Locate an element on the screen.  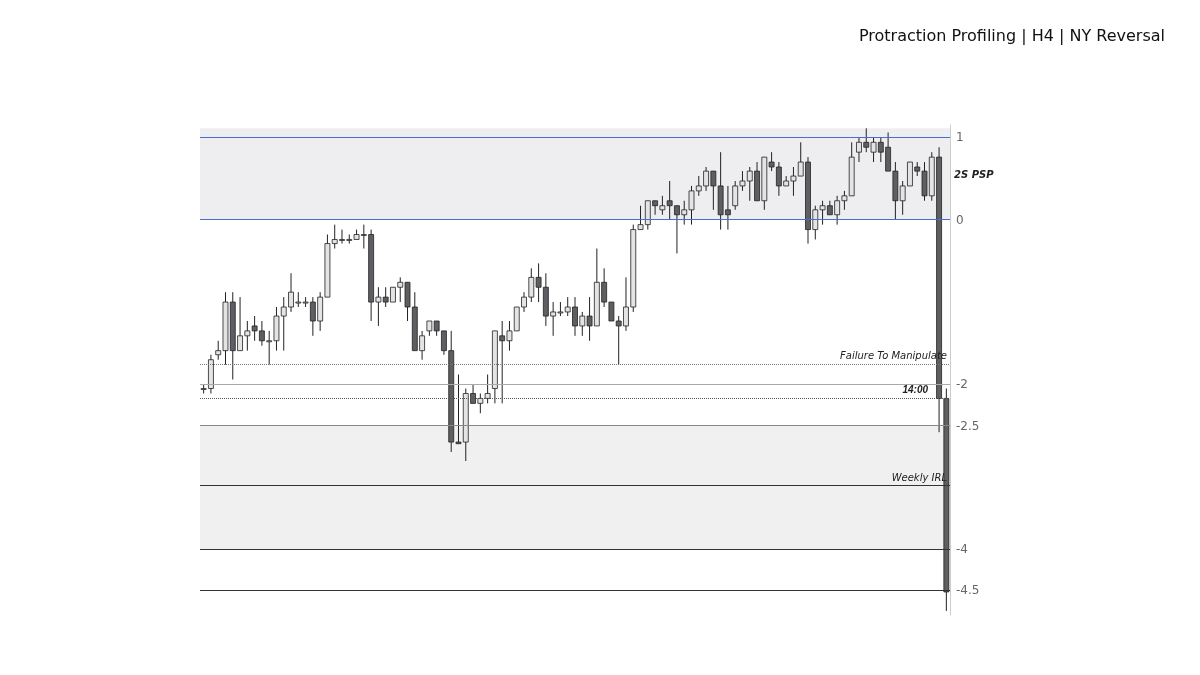
y-tick-label: -2.5 is located at coordinates (968, 425).